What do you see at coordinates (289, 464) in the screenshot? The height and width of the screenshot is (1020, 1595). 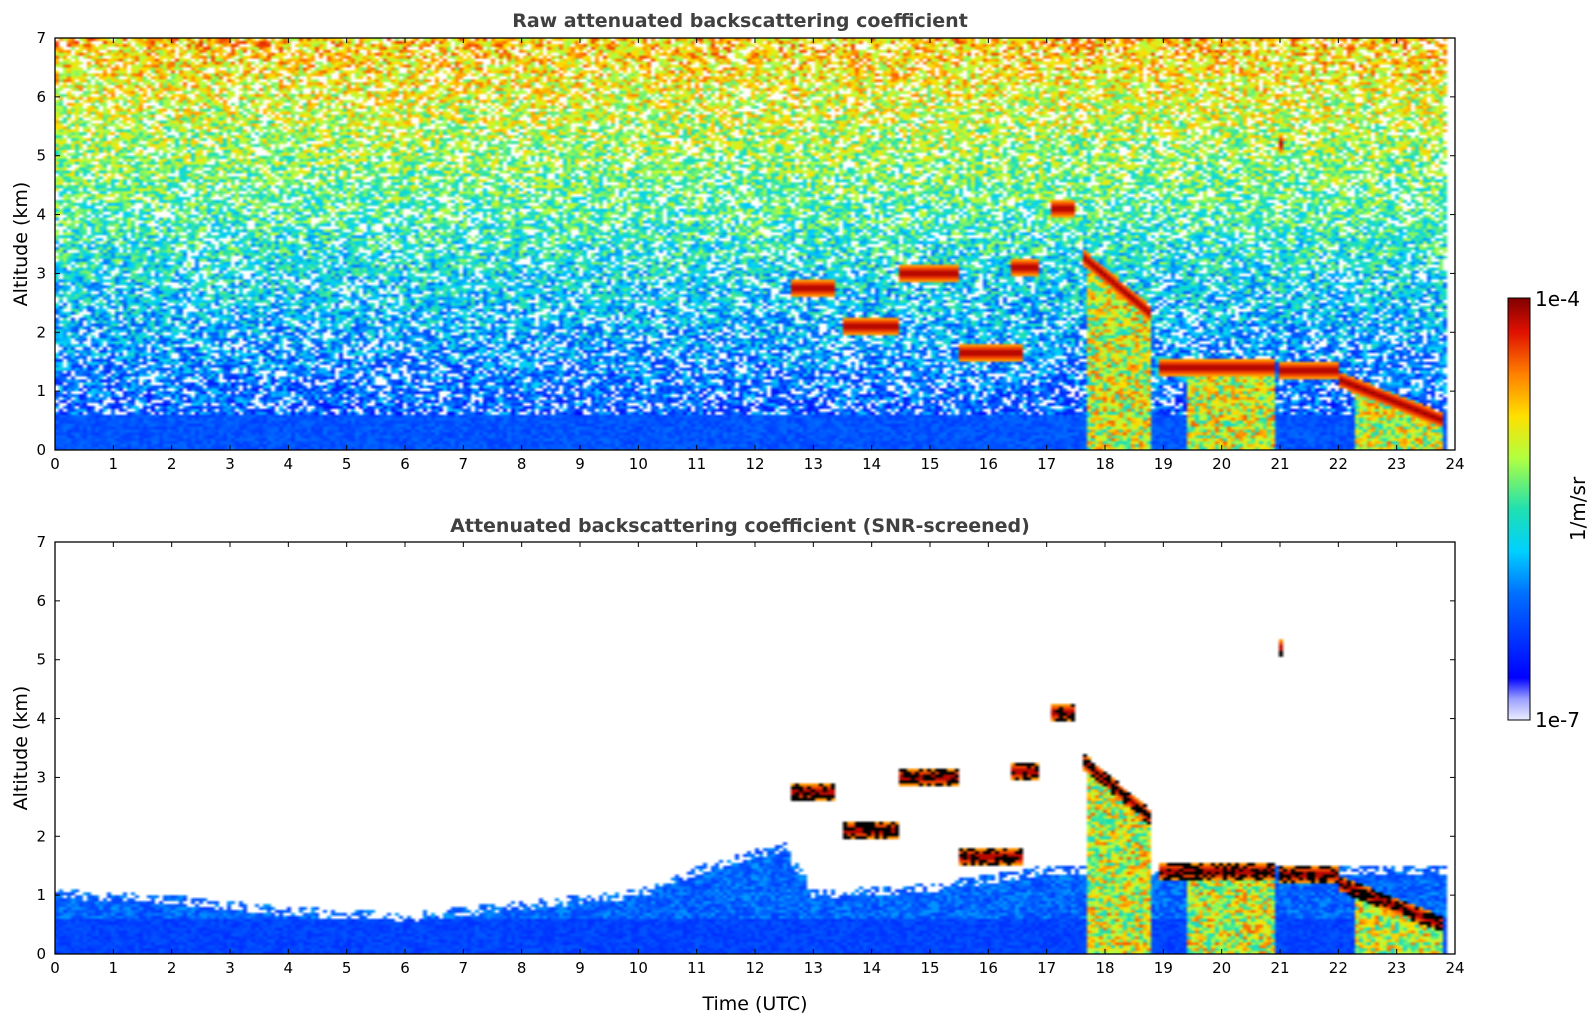 I see `raw-xtick-label: 4` at bounding box center [289, 464].